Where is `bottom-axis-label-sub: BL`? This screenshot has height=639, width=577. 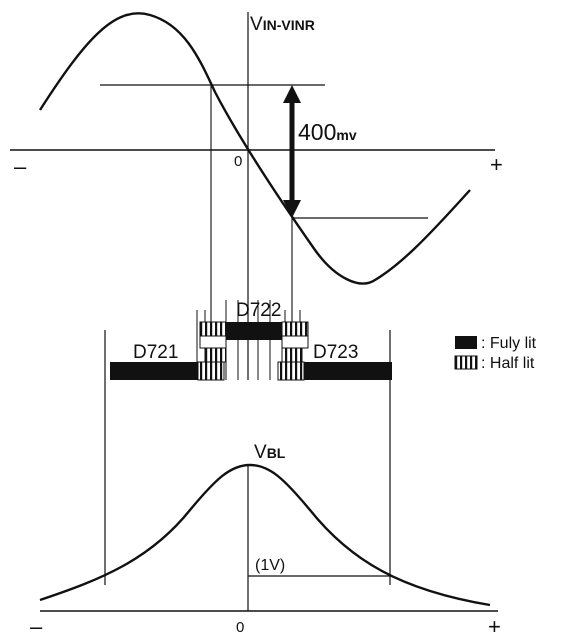
bottom-axis-label-sub: BL is located at coordinates (276, 453).